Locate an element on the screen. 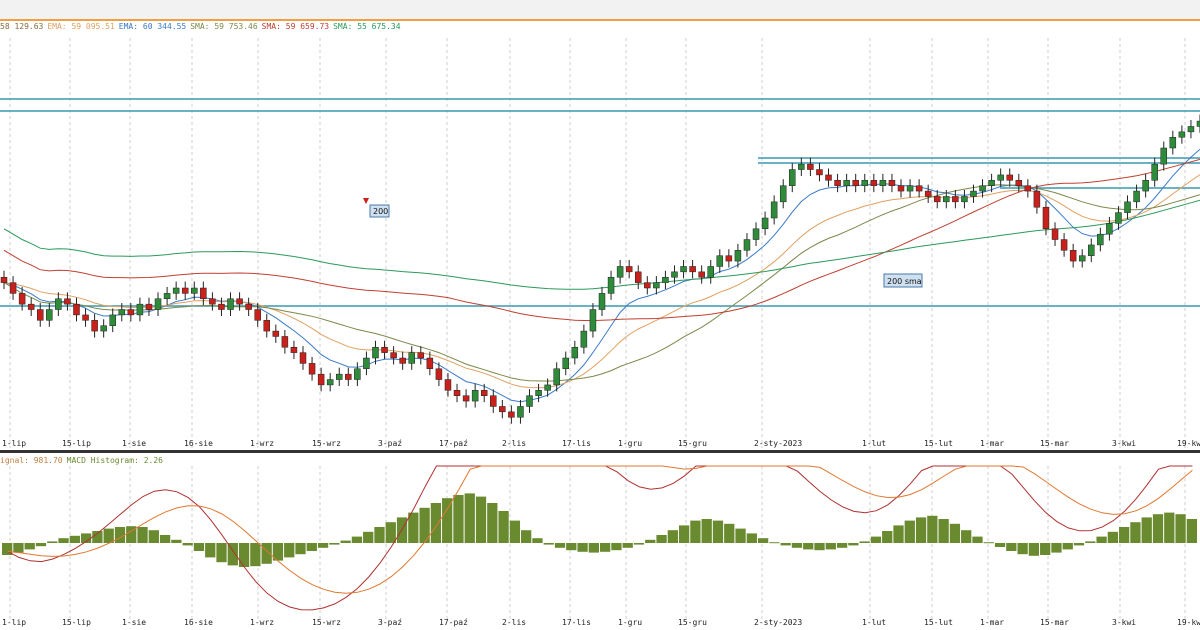 The image size is (1200, 630). x-tick-label: 1-lut is located at coordinates (874, 622).